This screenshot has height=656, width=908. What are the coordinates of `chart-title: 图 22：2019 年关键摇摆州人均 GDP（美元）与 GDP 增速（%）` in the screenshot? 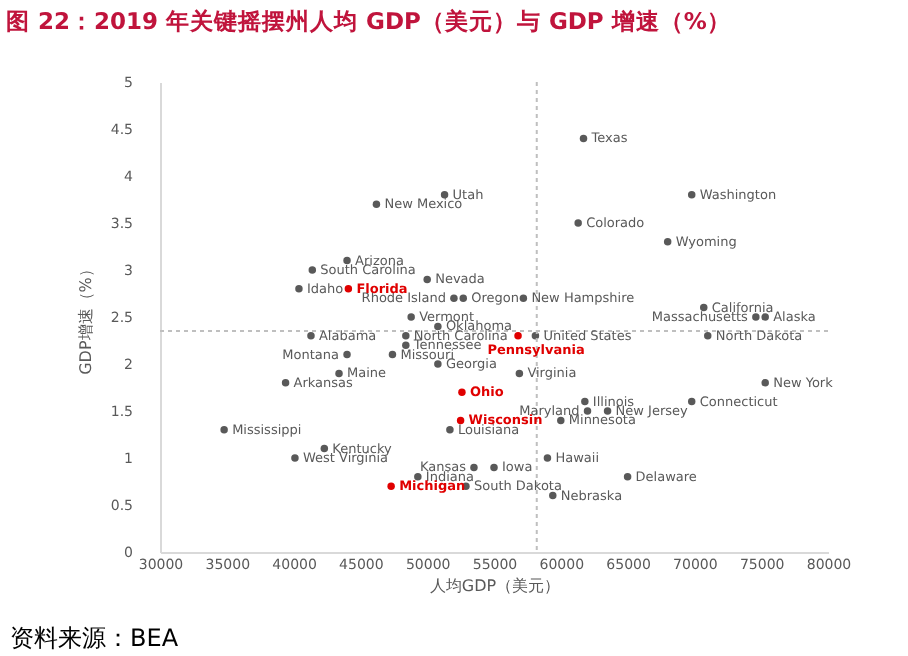 It's located at (368, 21).